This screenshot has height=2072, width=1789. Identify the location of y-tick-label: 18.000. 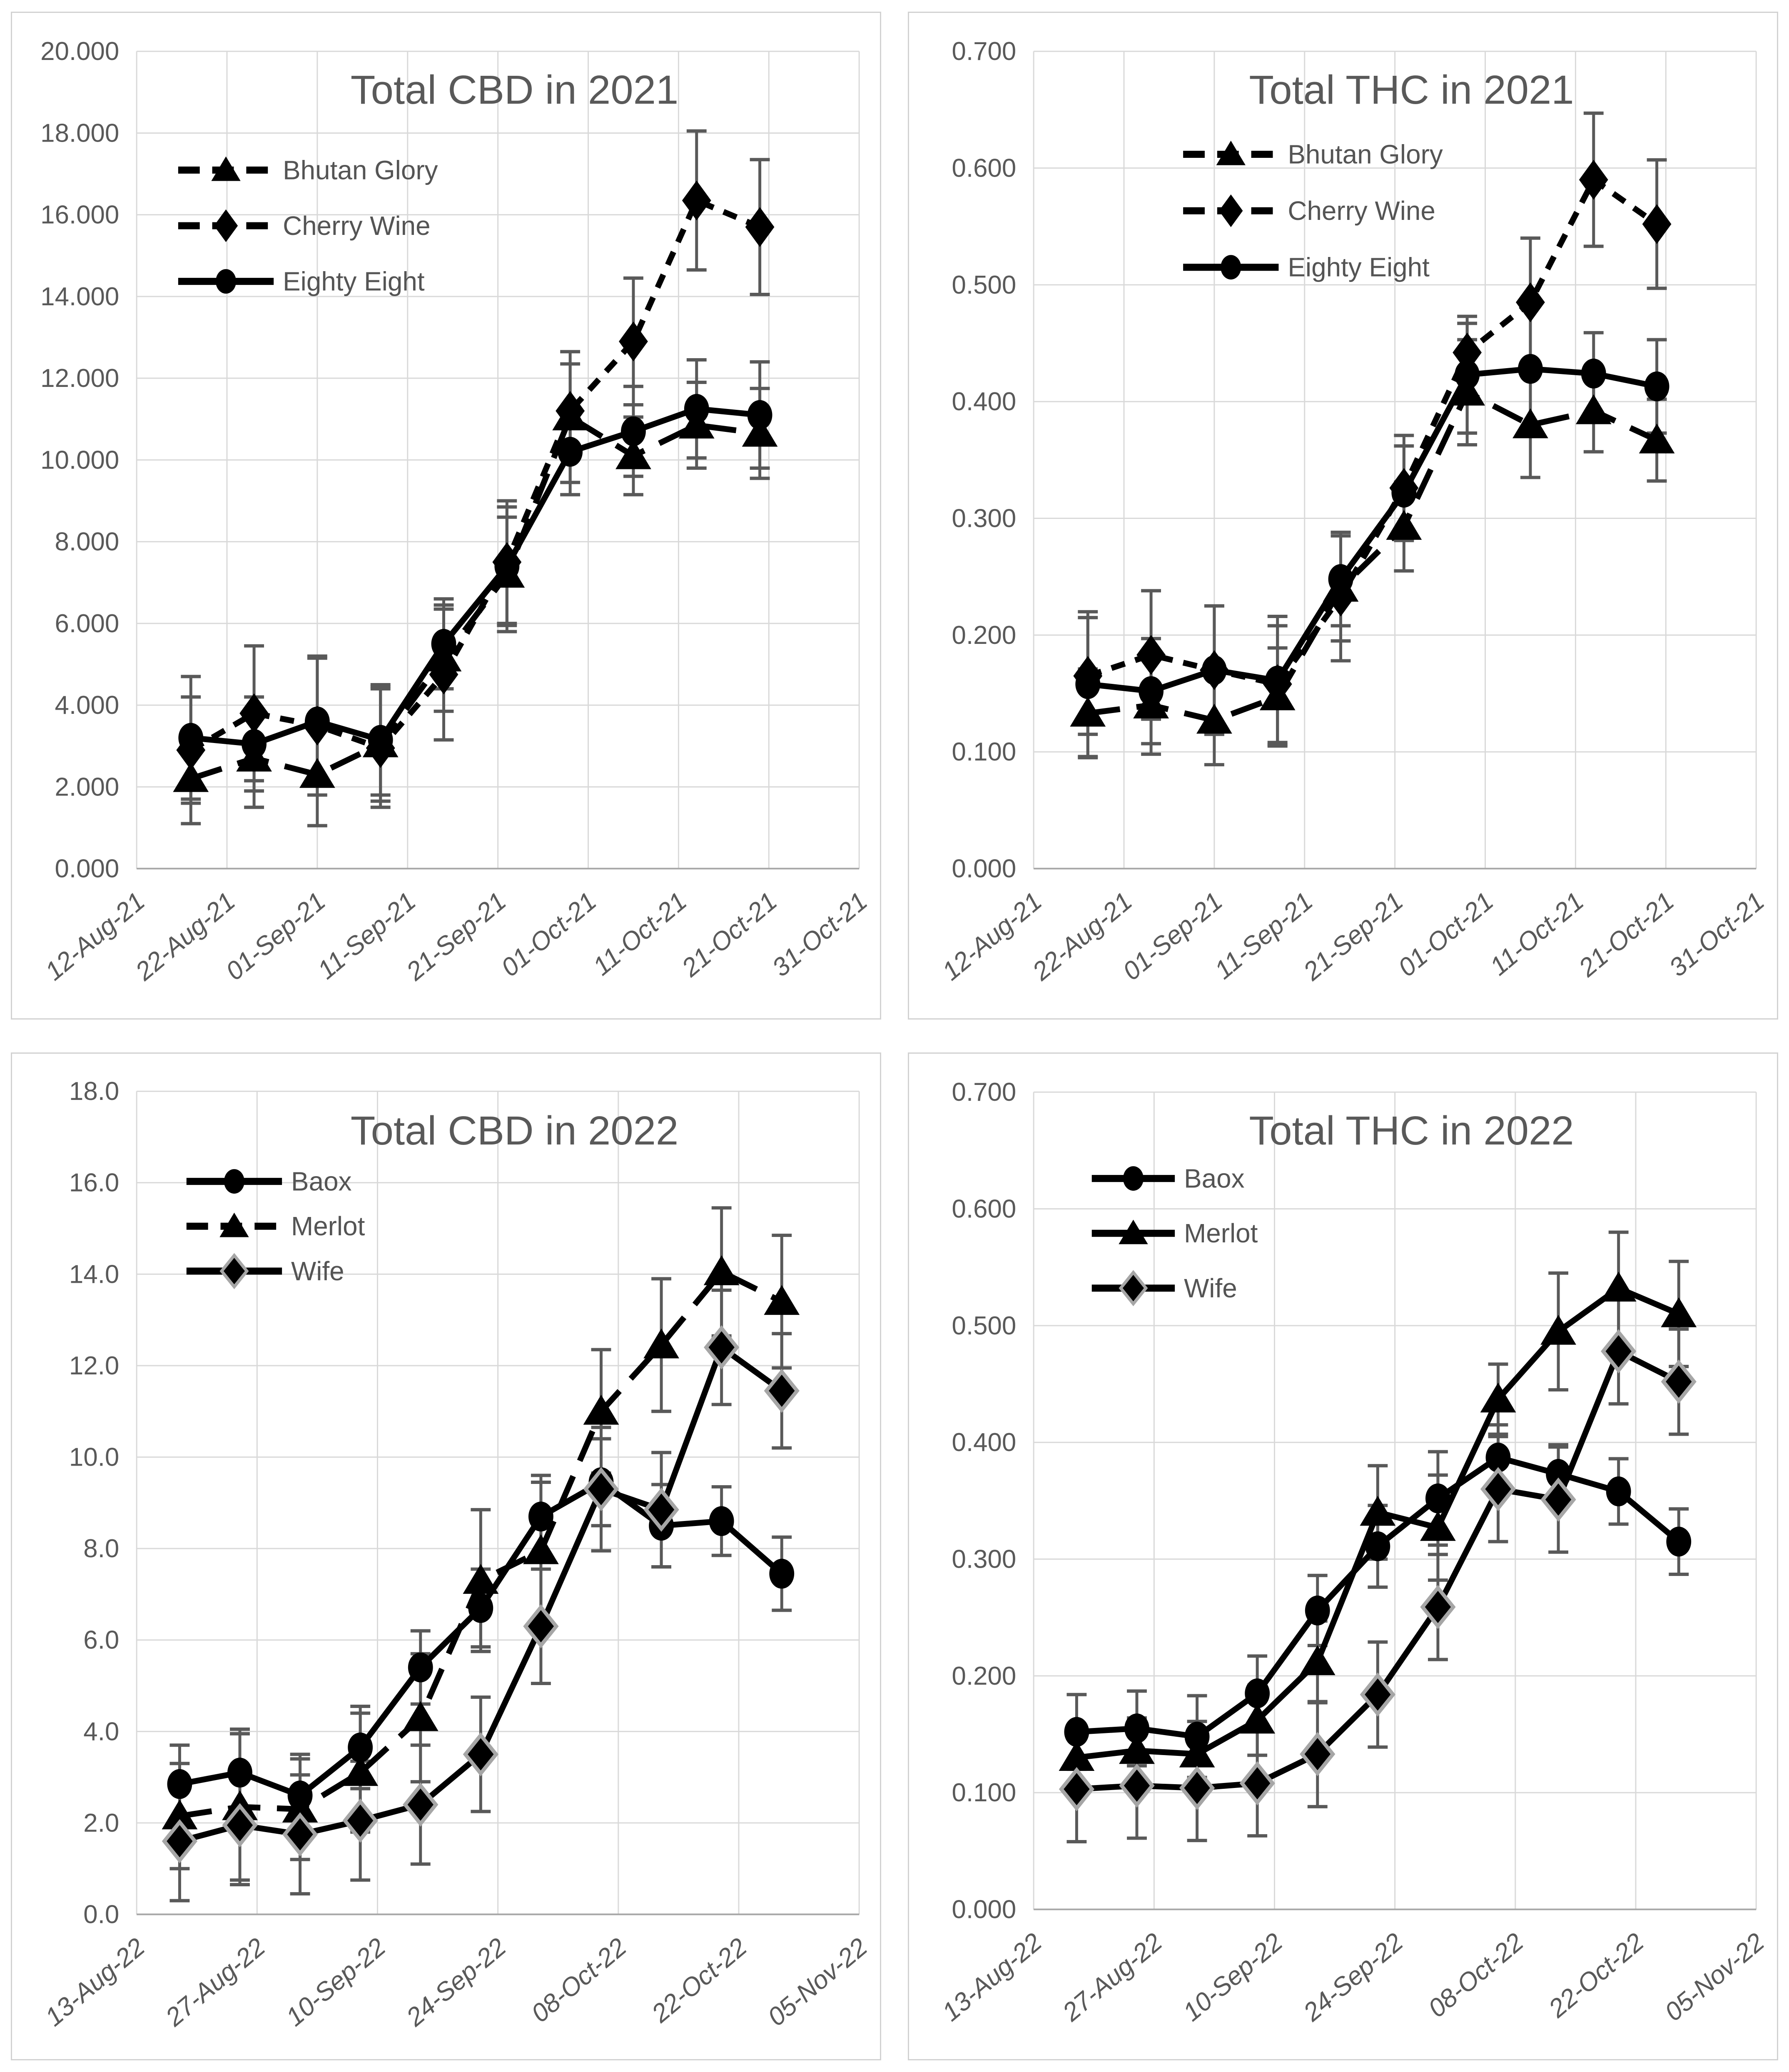
(79, 133).